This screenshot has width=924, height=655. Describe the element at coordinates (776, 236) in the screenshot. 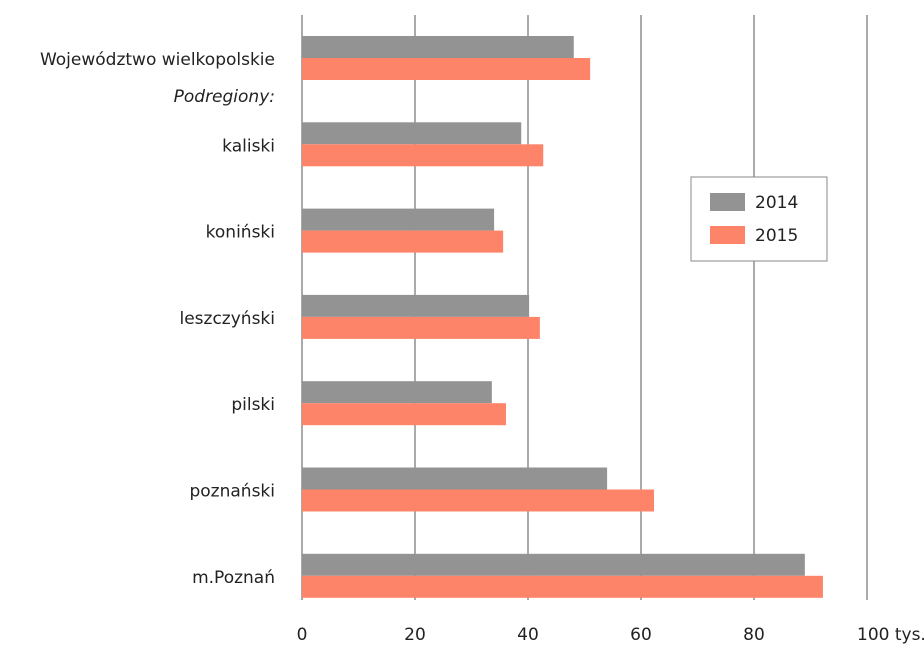

I see `legend-label: 2015` at that location.